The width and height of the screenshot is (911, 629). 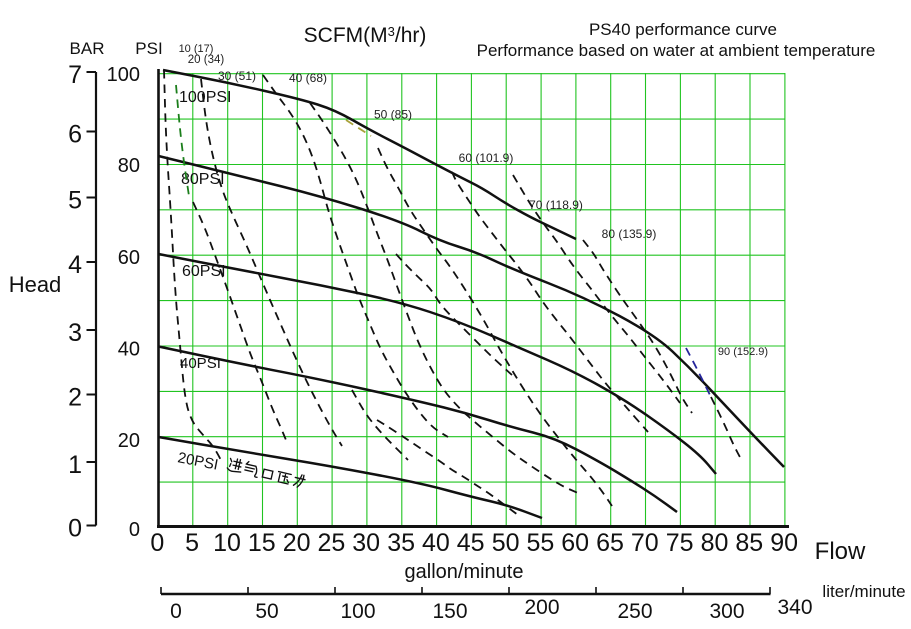 What do you see at coordinates (75, 398) in the screenshot?
I see `svg-text: 2` at bounding box center [75, 398].